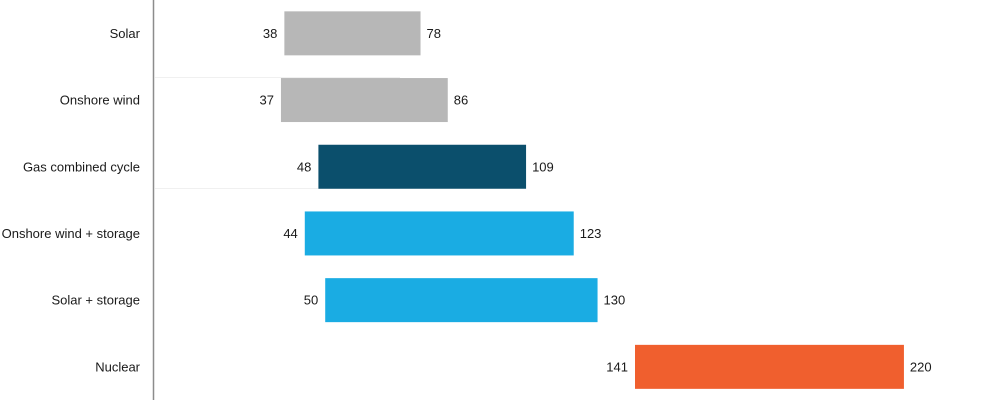 The image size is (1000, 400). Describe the element at coordinates (461, 100) in the screenshot. I see `high-value-label-onshore-wind: 86` at that location.